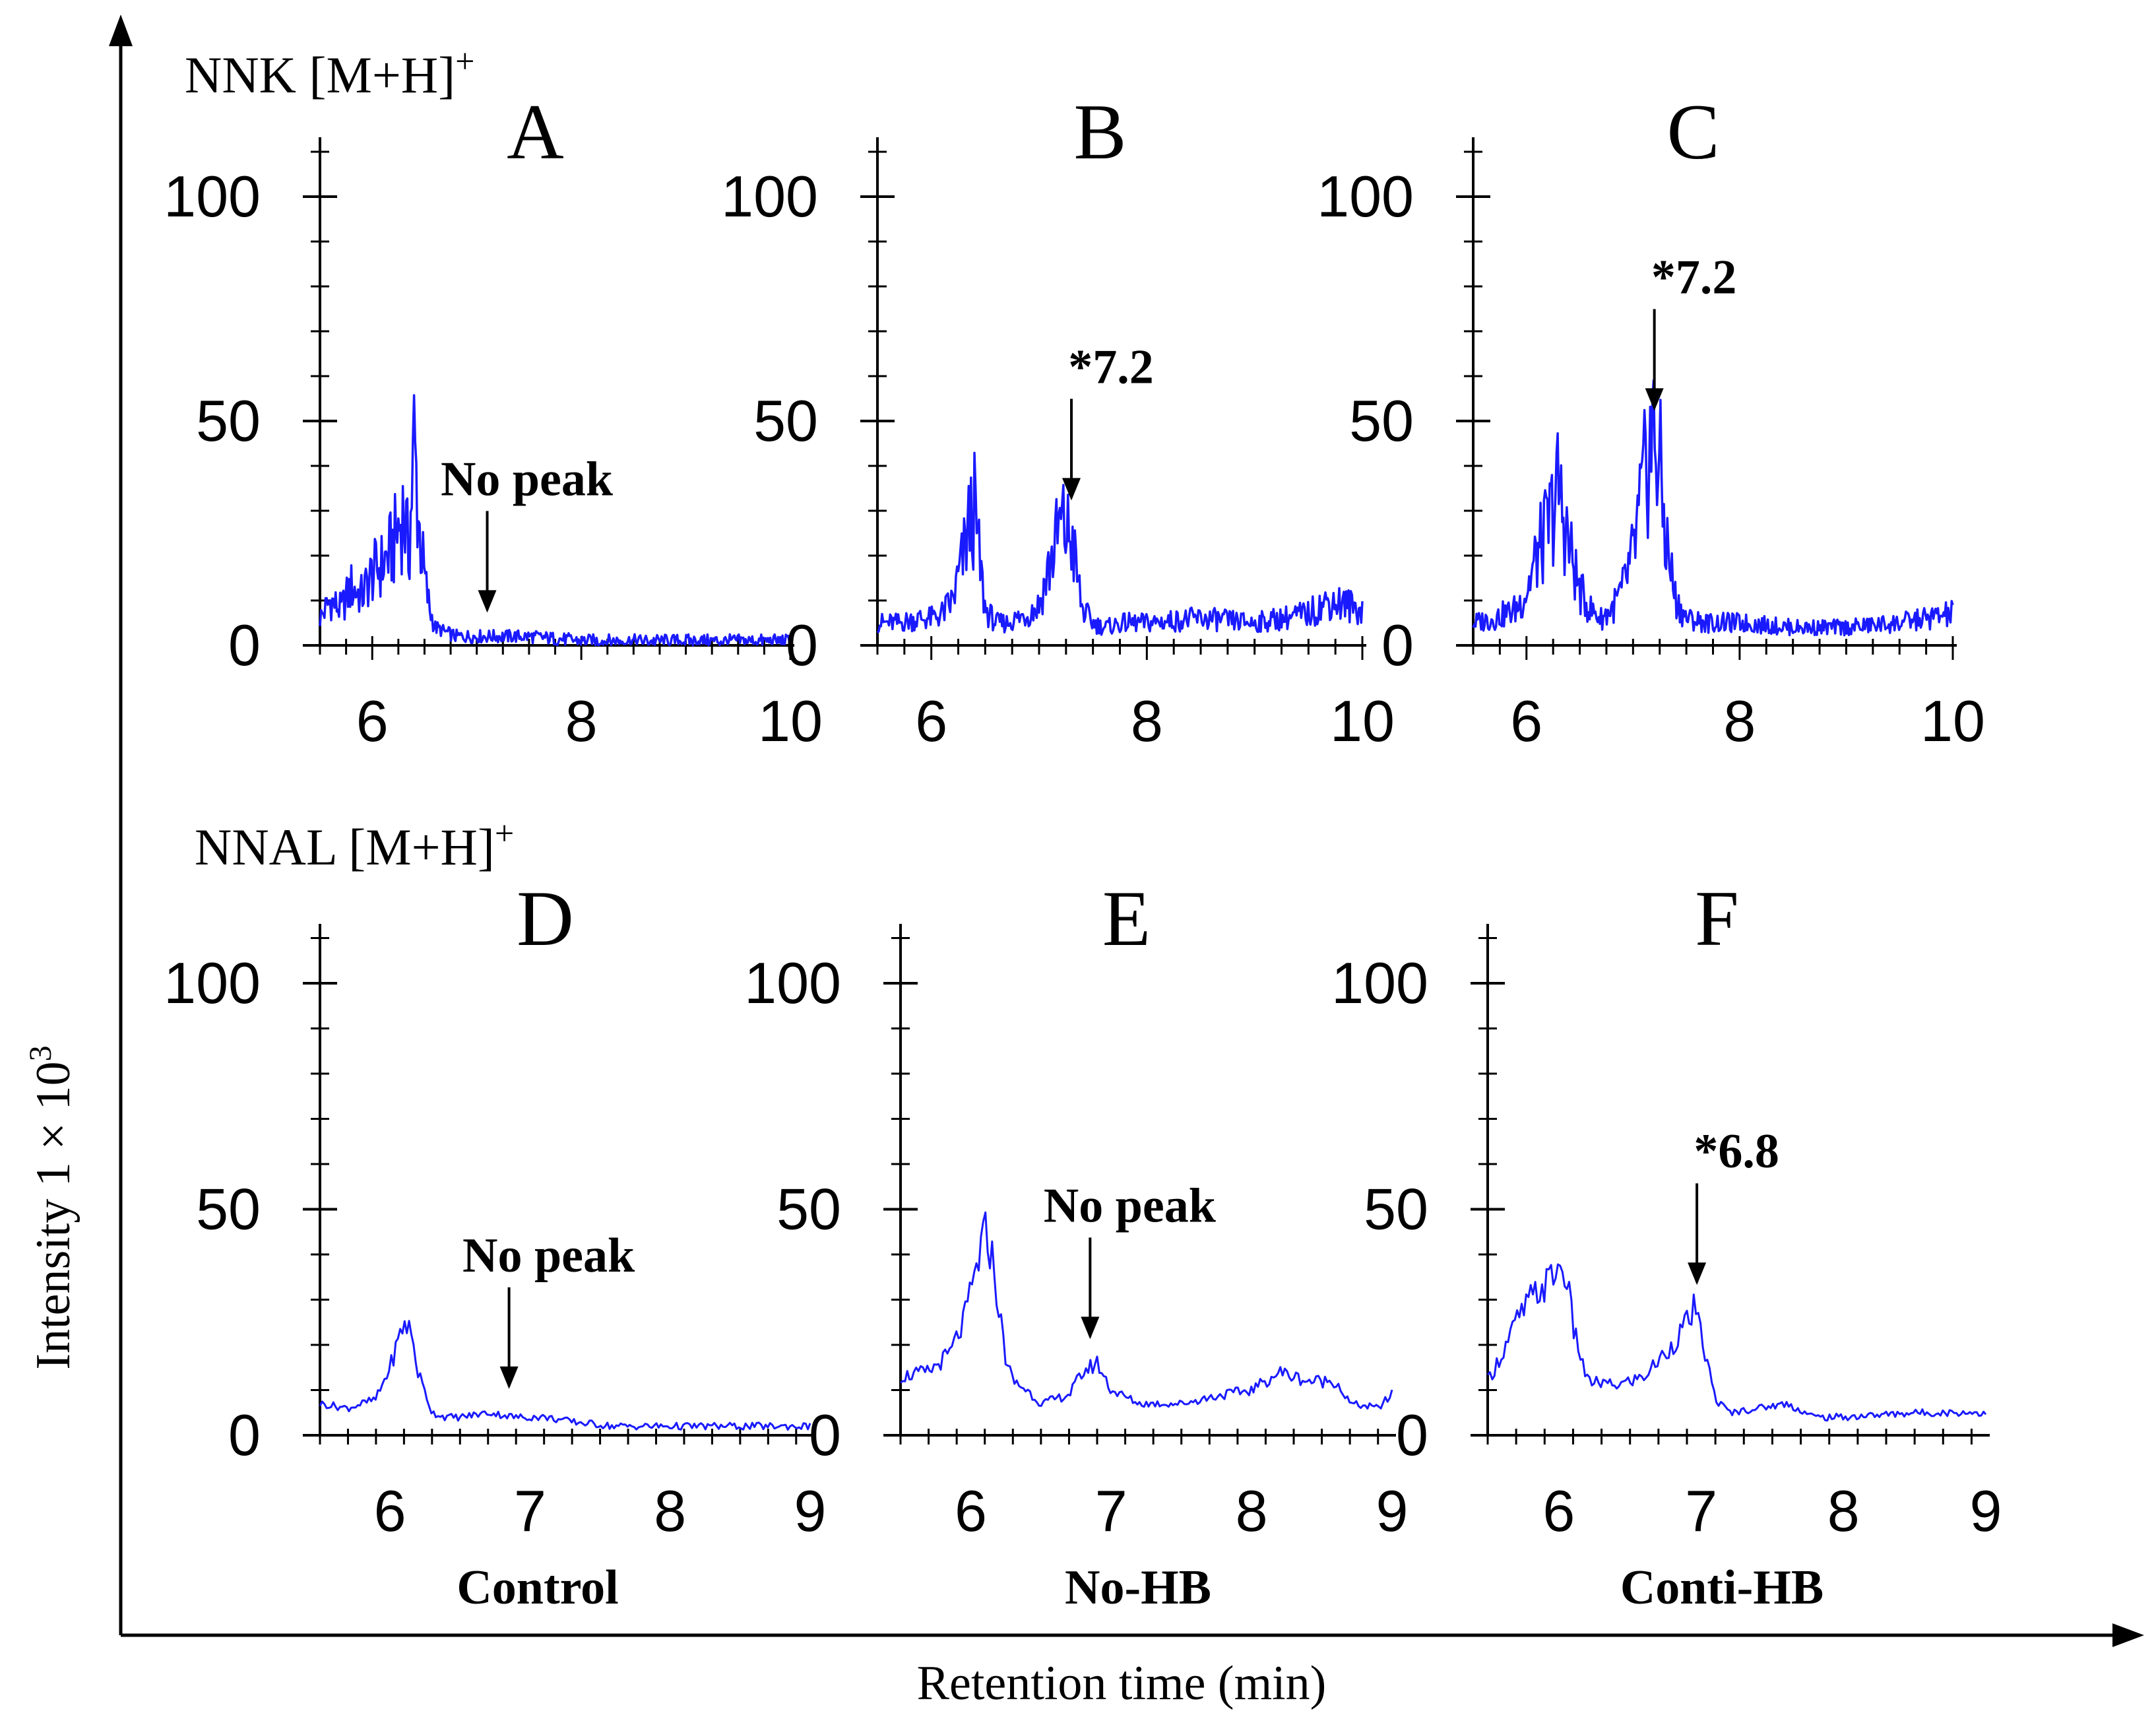 The width and height of the screenshot is (2156, 1721). Describe the element at coordinates (1120, 543) in the screenshot. I see `panel-B-trace` at that location.